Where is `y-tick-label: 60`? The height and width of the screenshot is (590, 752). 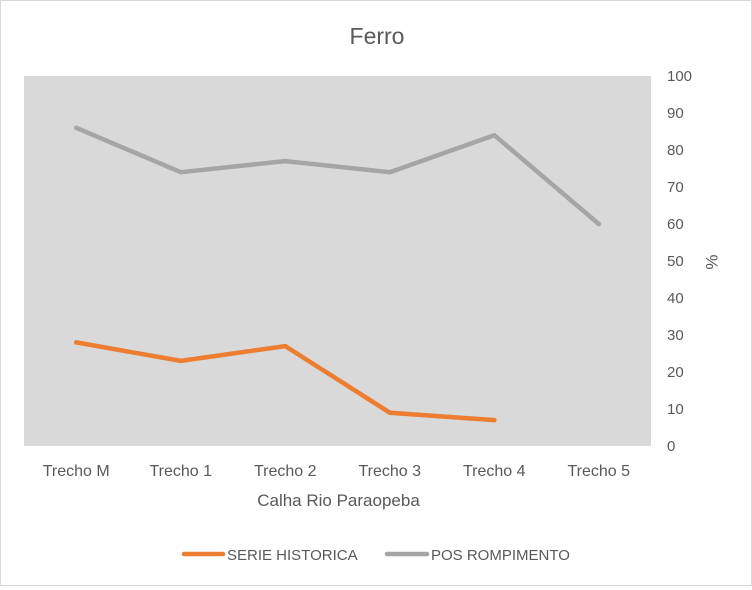
y-tick-label: 60 is located at coordinates (675, 224).